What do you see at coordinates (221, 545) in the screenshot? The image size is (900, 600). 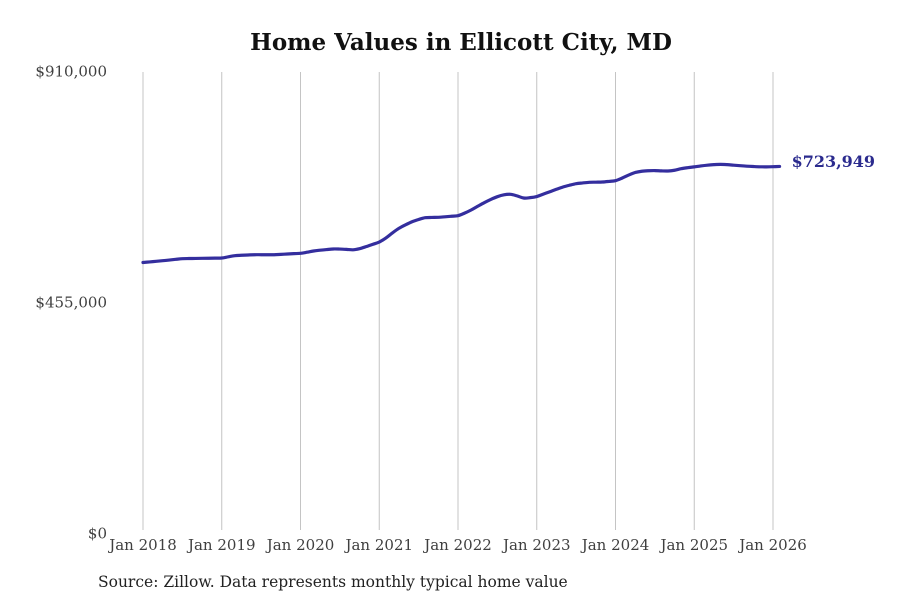 I see `x-tick-label: Jan 2019` at bounding box center [221, 545].